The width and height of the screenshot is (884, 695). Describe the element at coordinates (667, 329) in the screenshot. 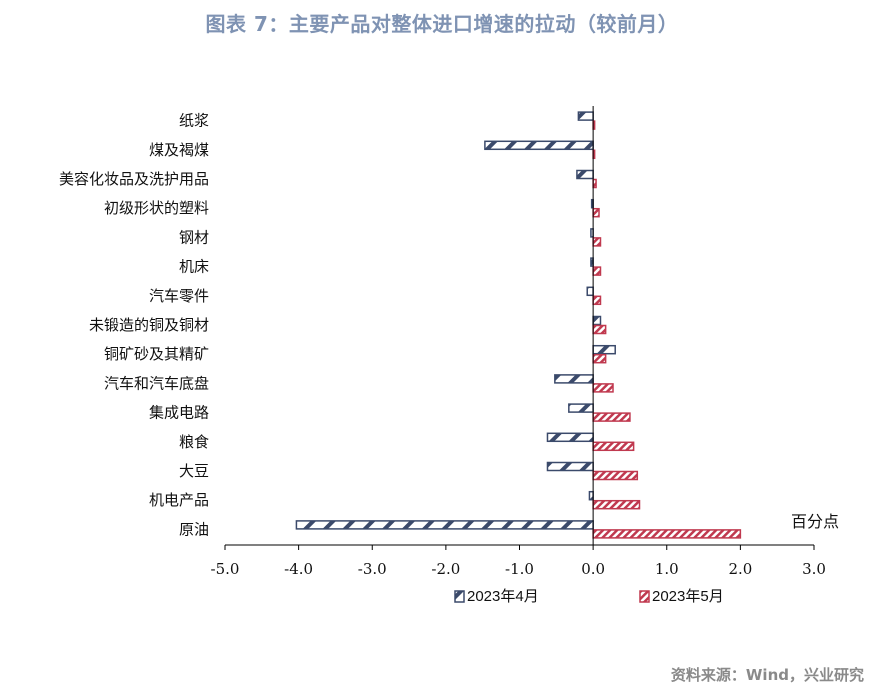

I see `series-may-bars` at that location.